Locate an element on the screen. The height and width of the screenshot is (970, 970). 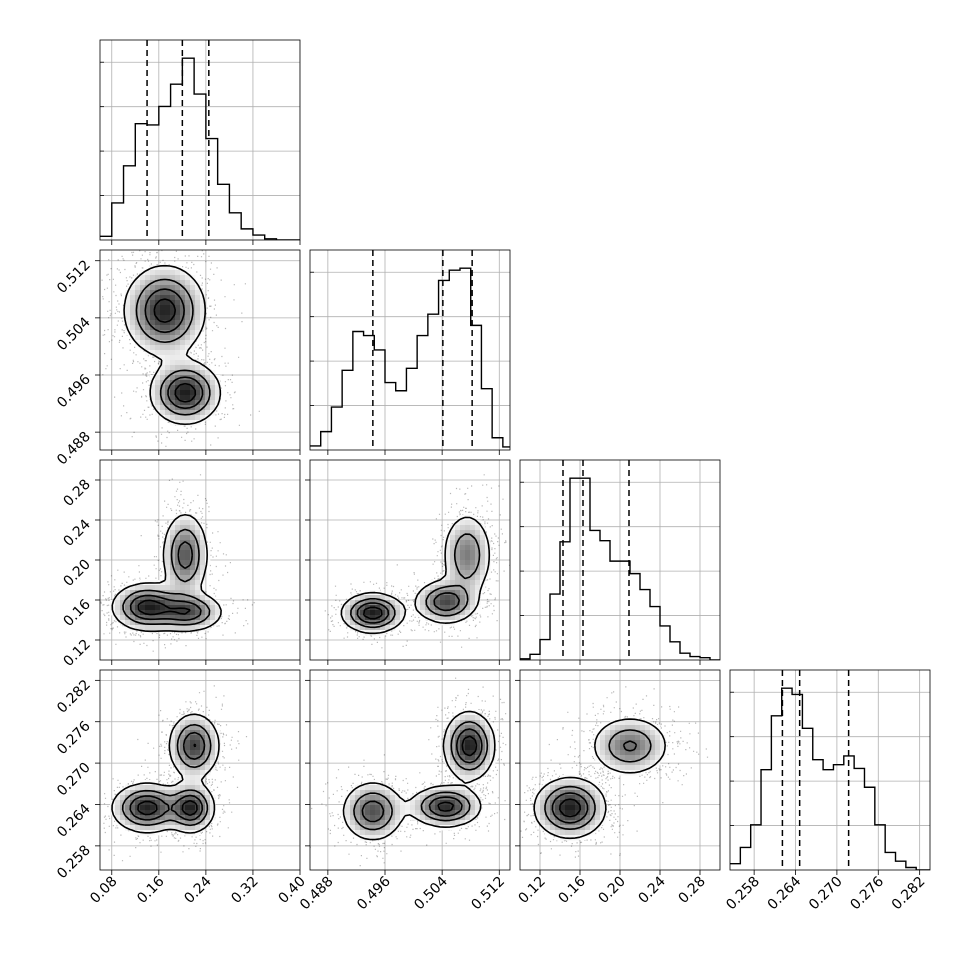
x-tick-label: 0.08 is located at coordinates (103, 890).